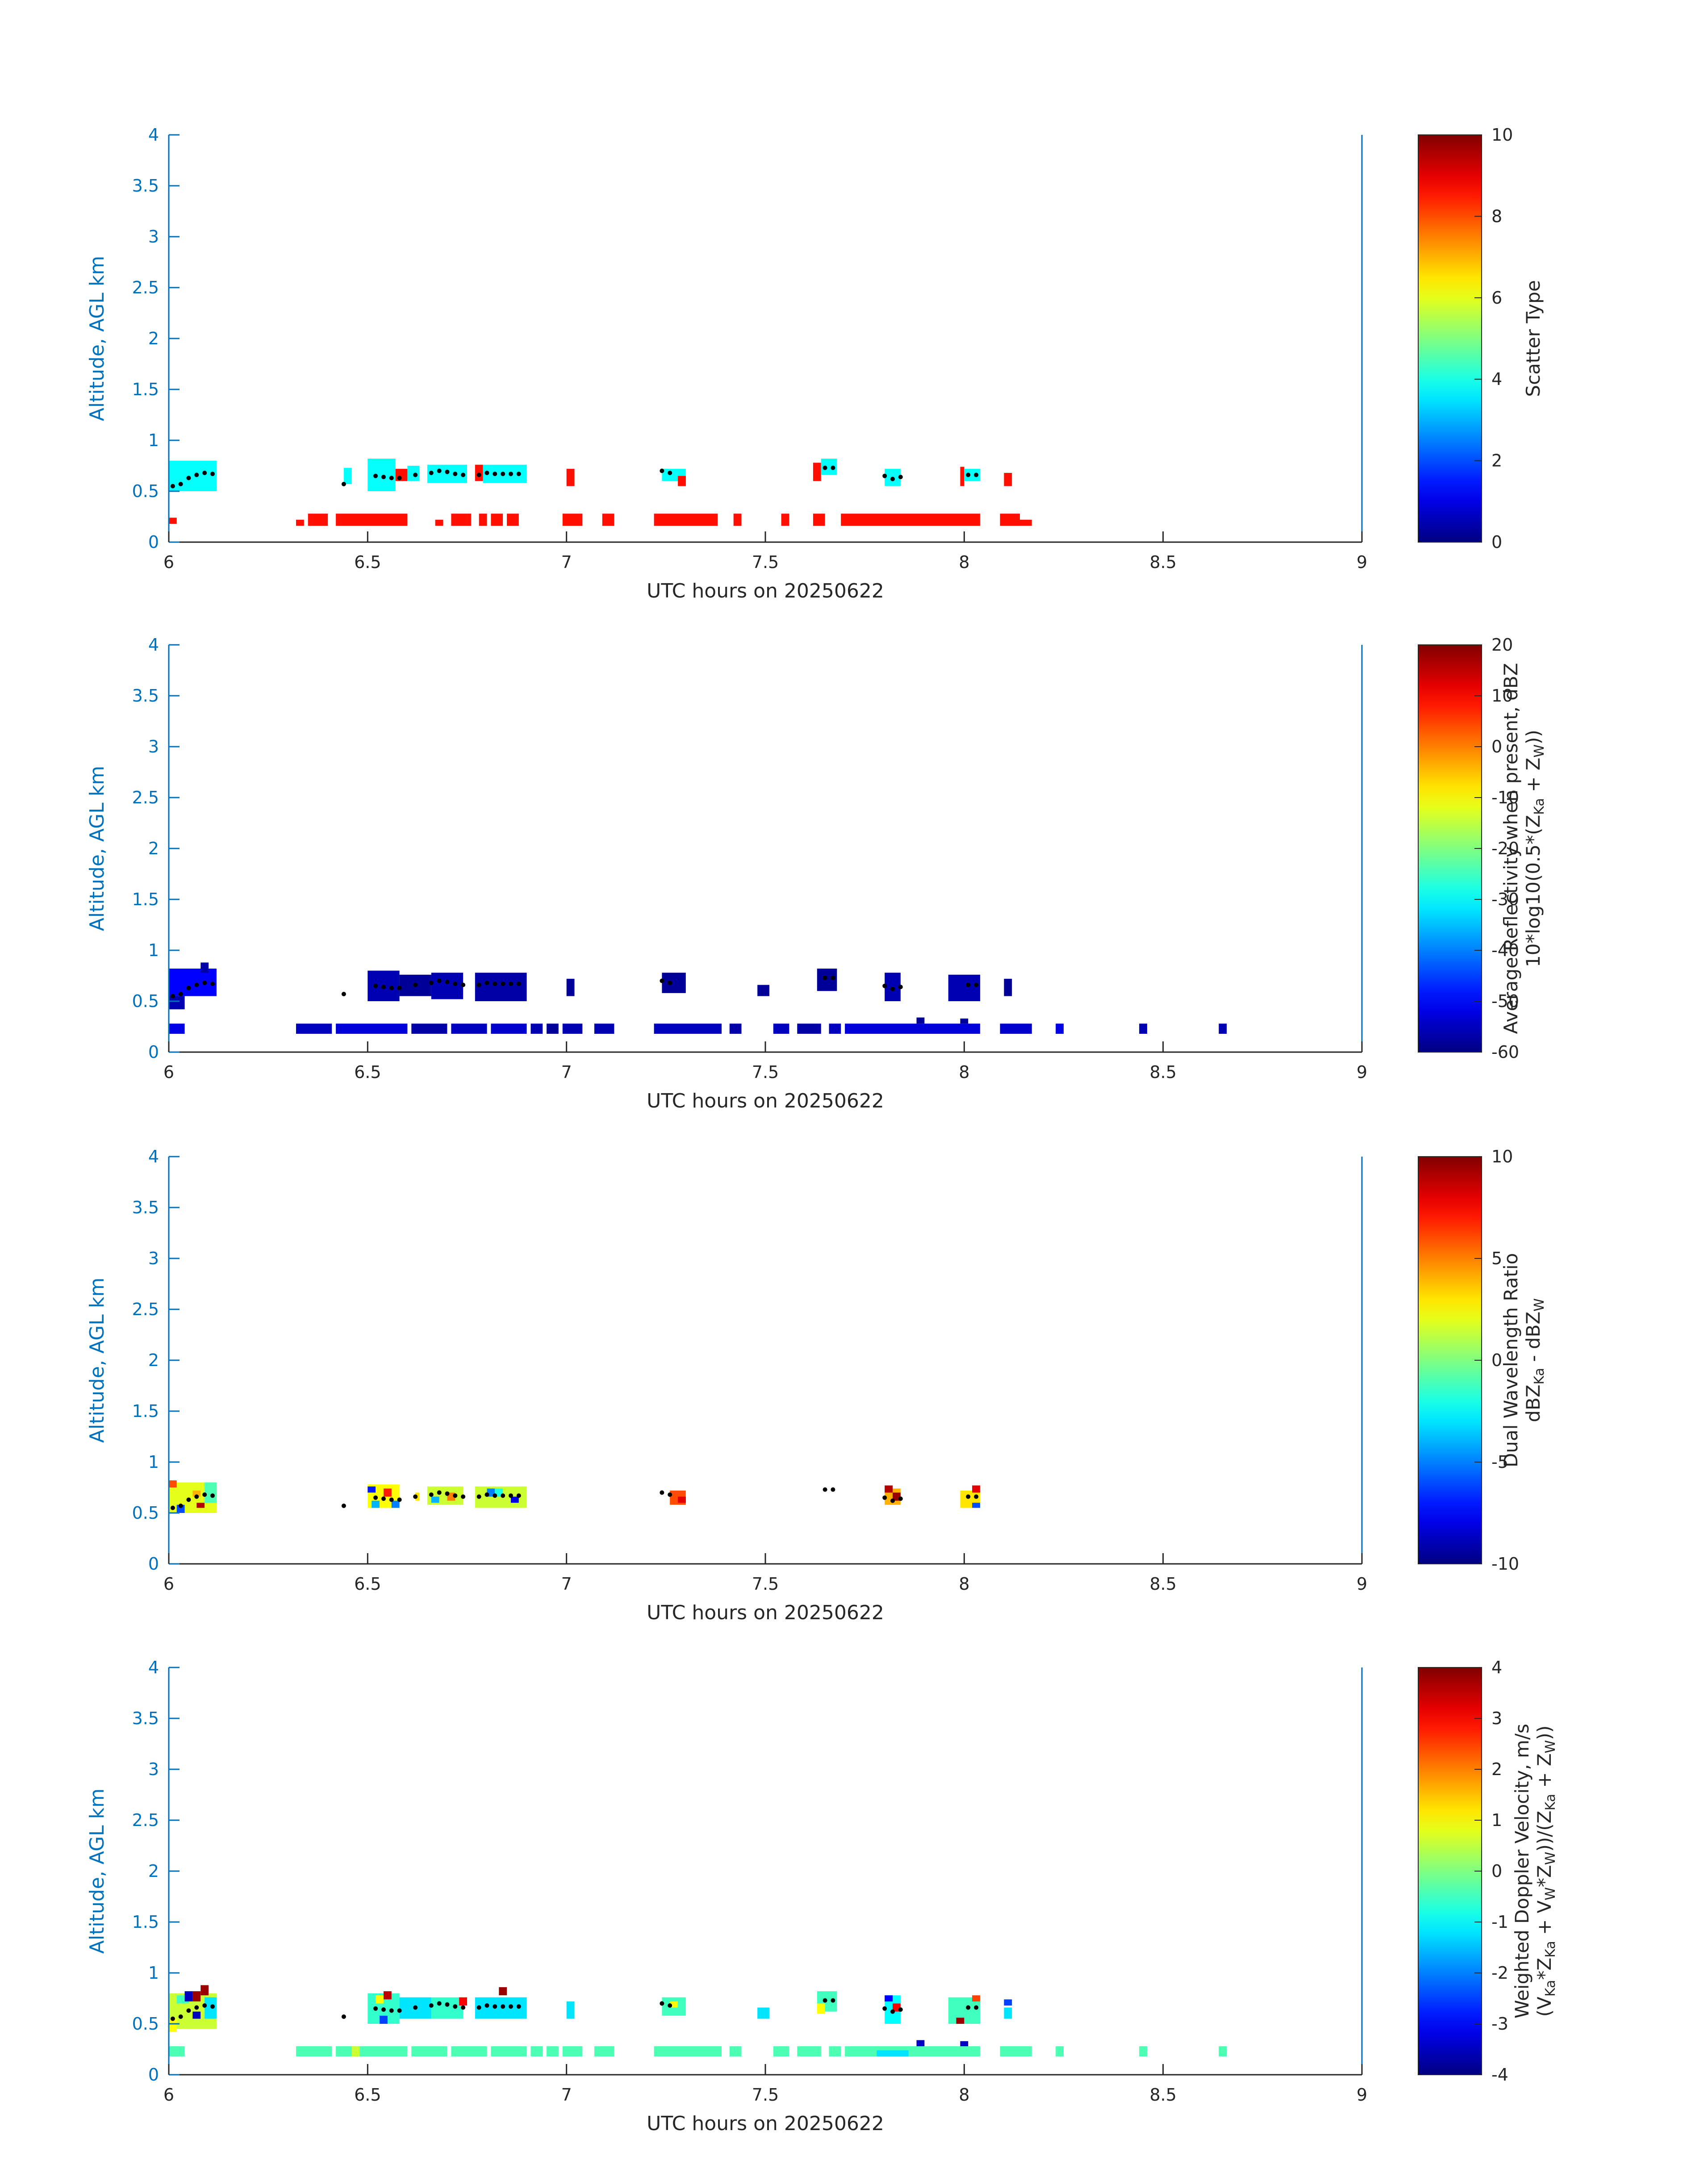 This screenshot has height=2177, width=1708. What do you see at coordinates (1496, 1258) in the screenshot?
I see `colorbar-tick-label: 5` at bounding box center [1496, 1258].